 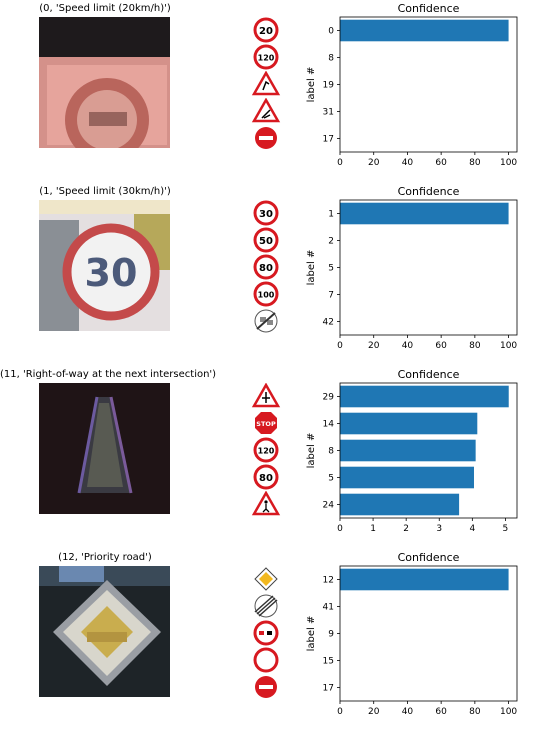 I want to click on sign-text: 50, so click(x=266, y=241).